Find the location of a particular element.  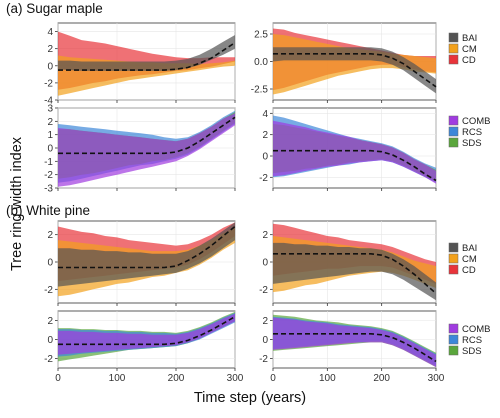

y-tick-label: 0.0 is located at coordinates (261, 62).